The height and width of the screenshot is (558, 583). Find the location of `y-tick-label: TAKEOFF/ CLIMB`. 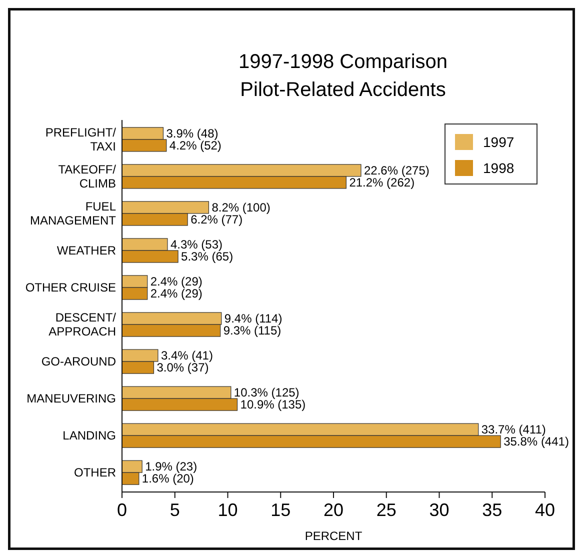

y-tick-label: TAKEOFF/ CLIMB is located at coordinates (87, 176).